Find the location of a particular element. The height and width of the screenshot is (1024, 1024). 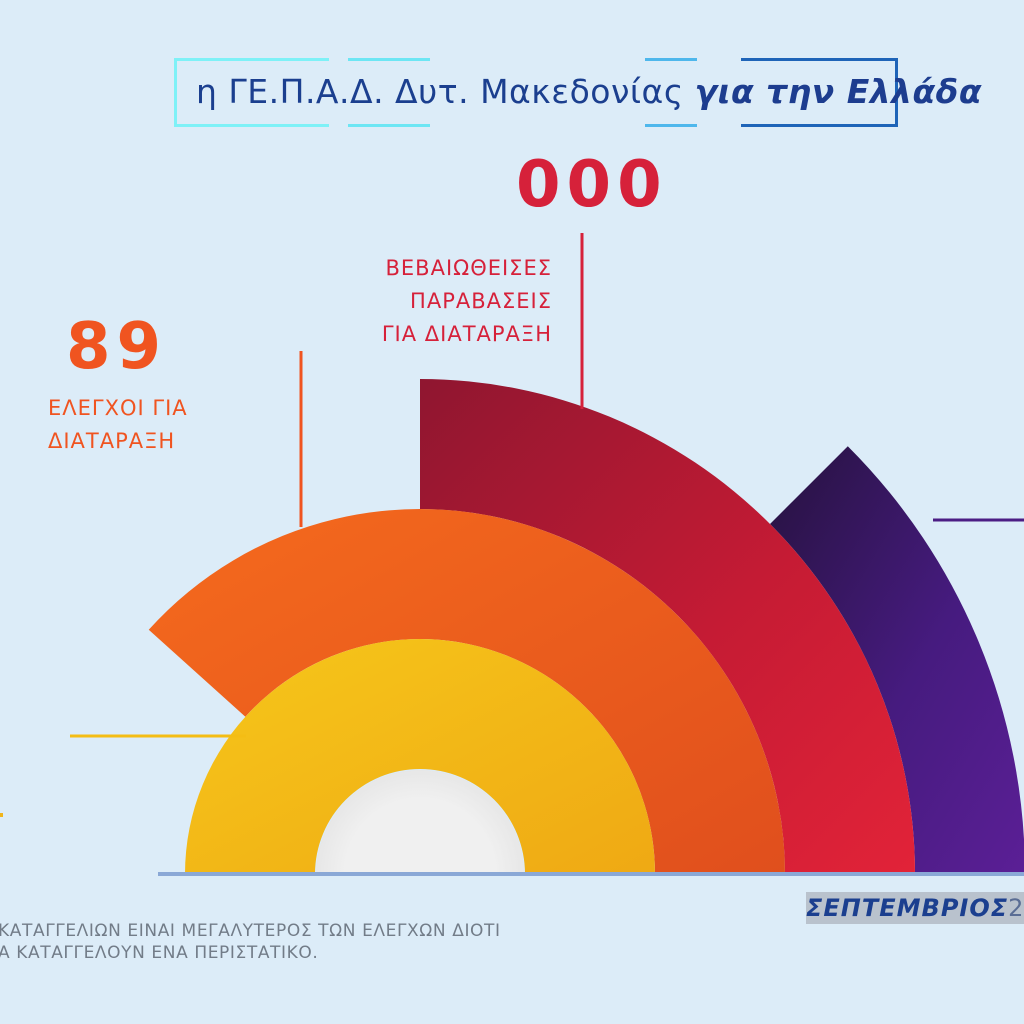

violations-label-line: ΓΙΑ ΔΙΑΤΑΡΑΞΗ is located at coordinates (466, 334).